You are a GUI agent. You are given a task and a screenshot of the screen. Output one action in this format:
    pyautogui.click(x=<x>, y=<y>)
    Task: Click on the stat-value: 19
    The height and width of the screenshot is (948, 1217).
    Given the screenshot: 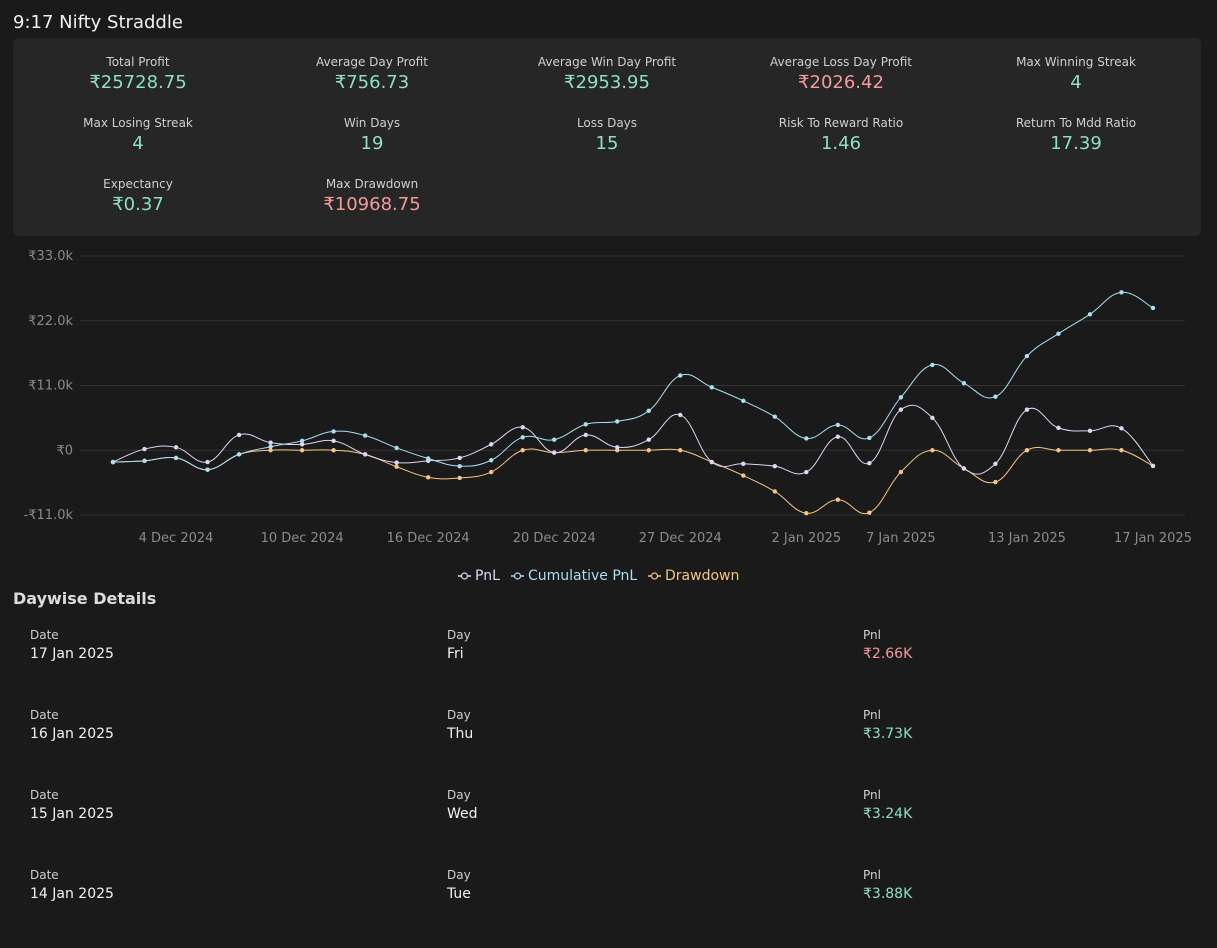 What is the action you would take?
    pyautogui.click(x=372, y=143)
    